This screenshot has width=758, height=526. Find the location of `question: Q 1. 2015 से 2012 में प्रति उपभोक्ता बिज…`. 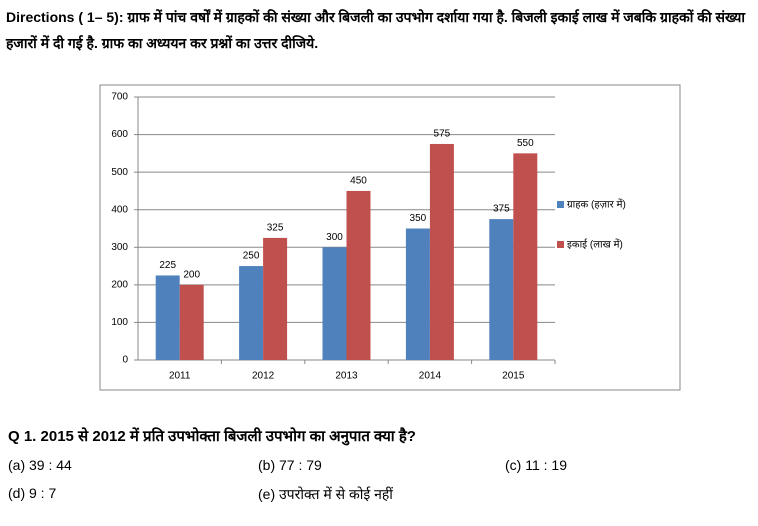

question: Q 1. 2015 से 2012 में प्रति उपभोक्ता बिज… is located at coordinates (212, 436).